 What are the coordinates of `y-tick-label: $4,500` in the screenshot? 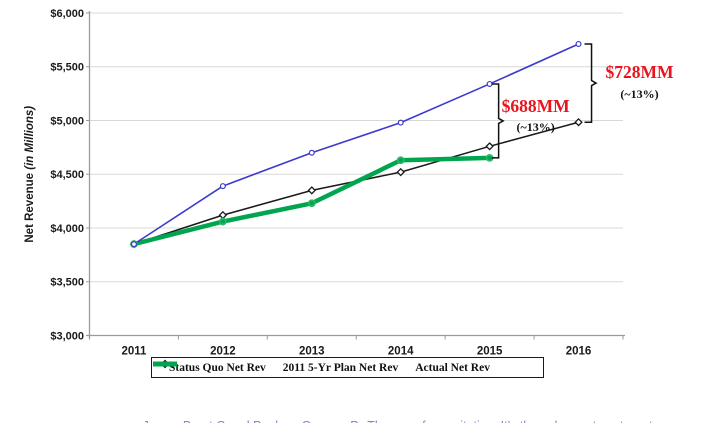 It's located at (67, 175).